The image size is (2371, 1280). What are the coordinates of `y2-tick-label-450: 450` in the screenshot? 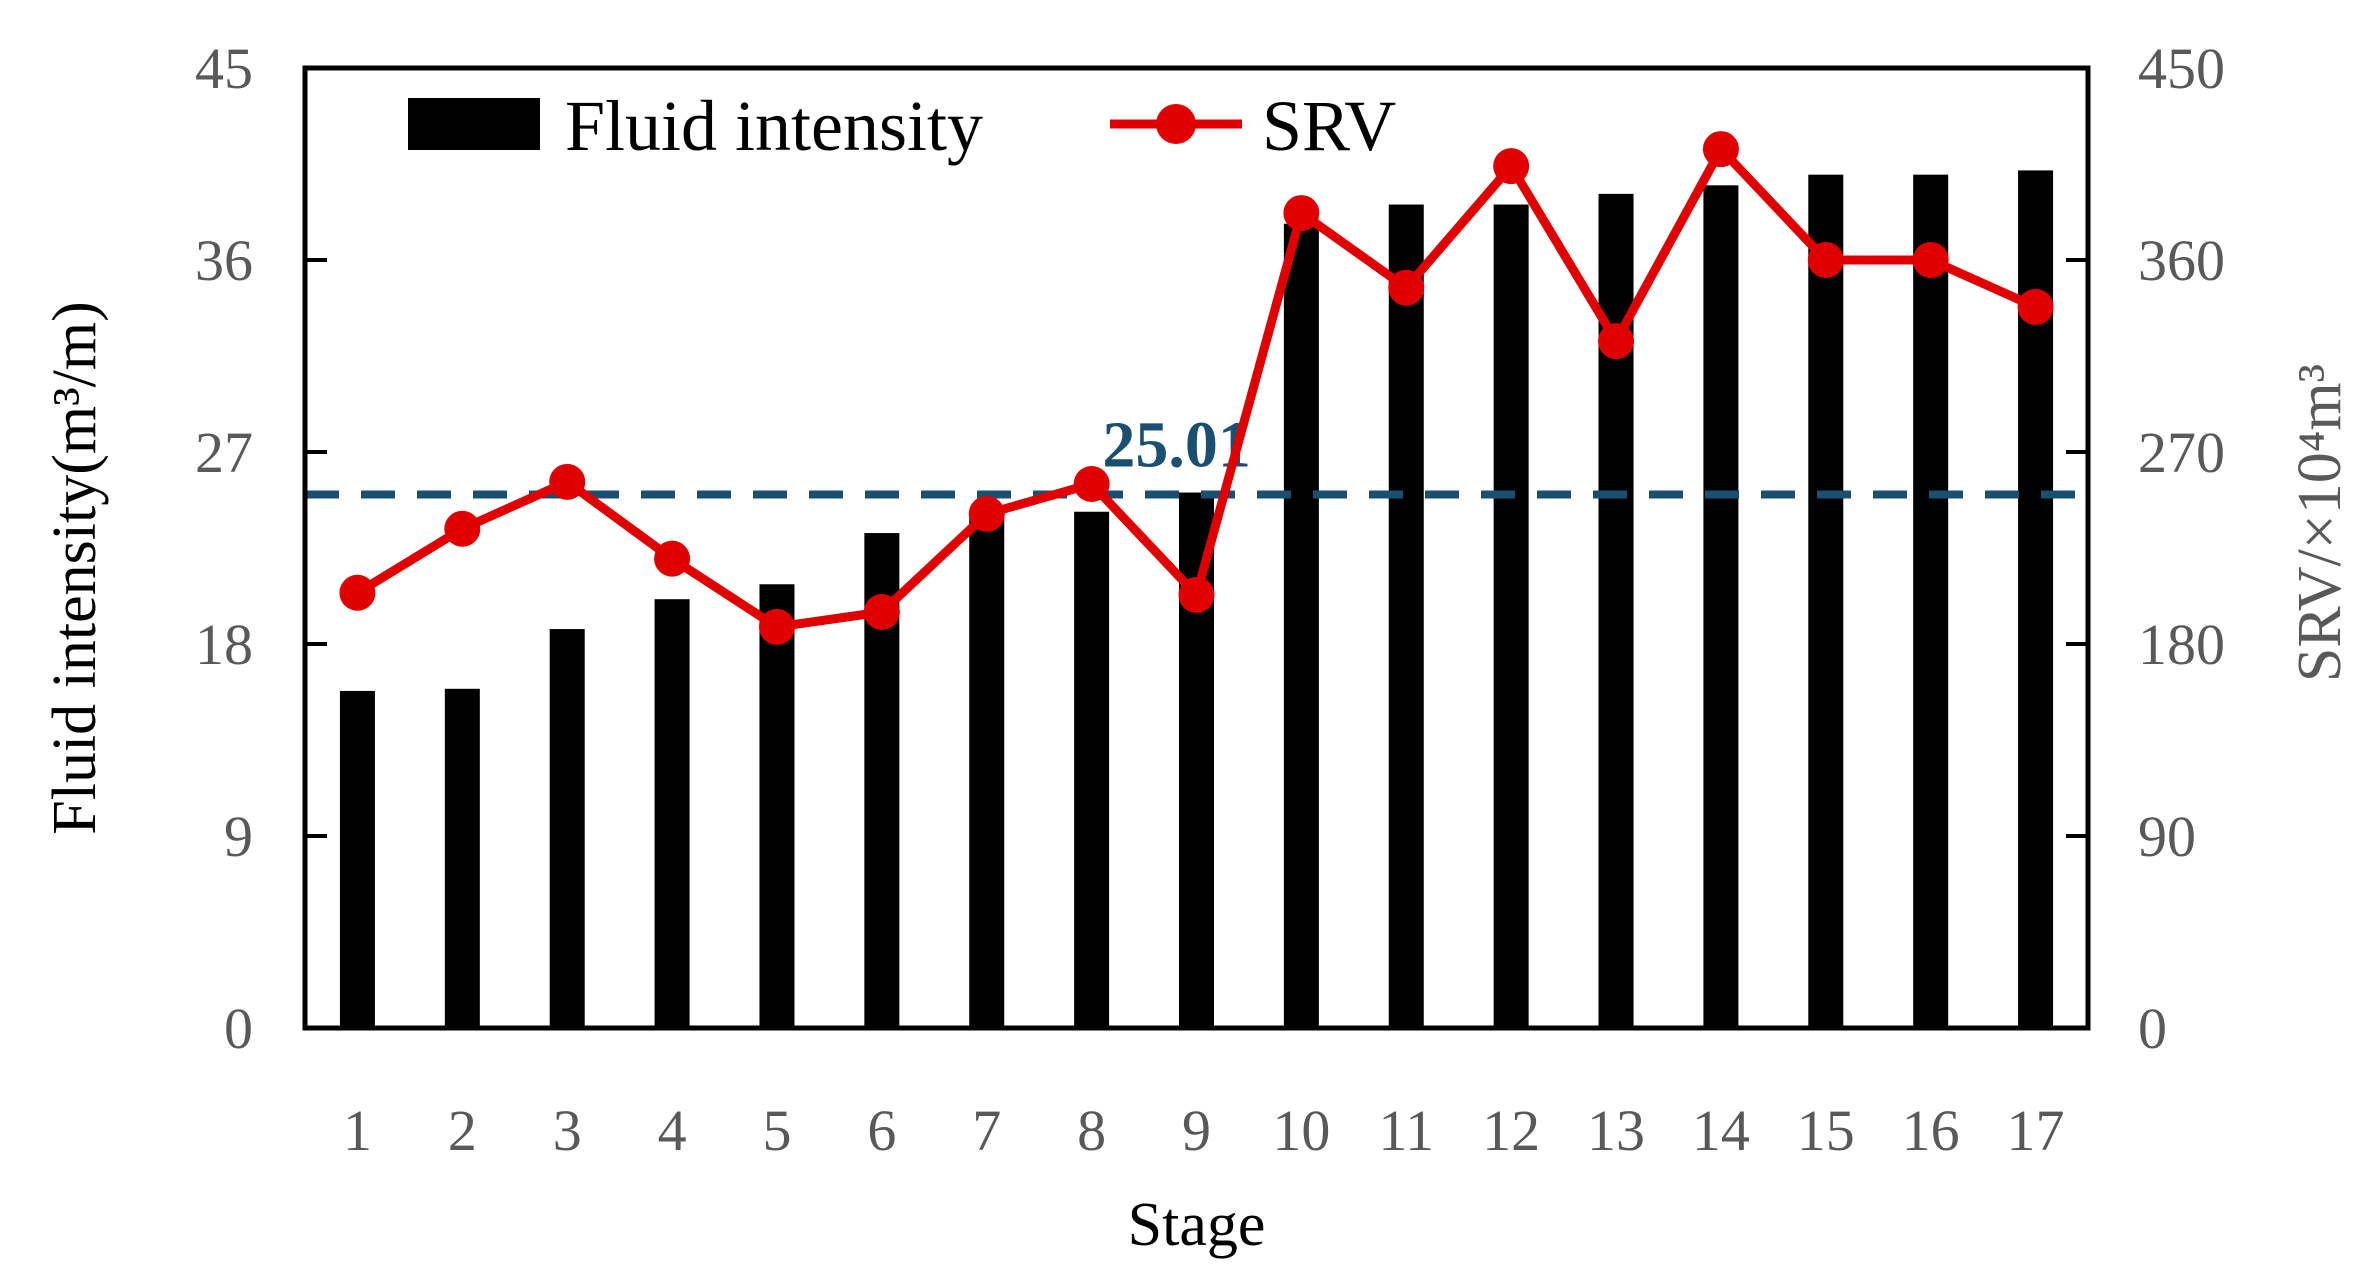 It's located at (2181, 68).